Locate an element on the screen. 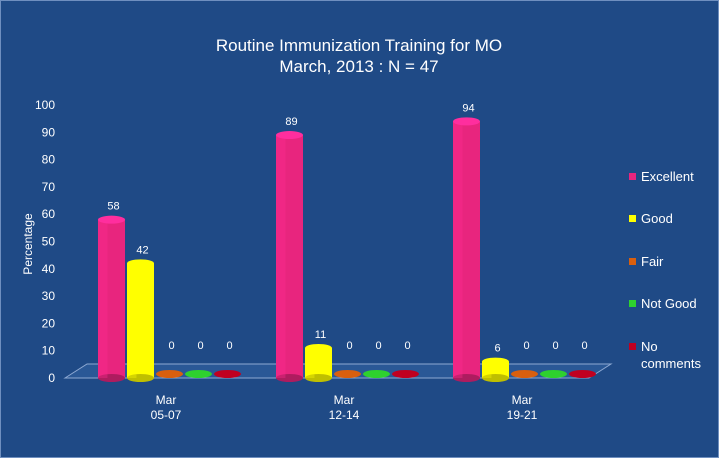  x-tick-label: 12-14 is located at coordinates (344, 415).